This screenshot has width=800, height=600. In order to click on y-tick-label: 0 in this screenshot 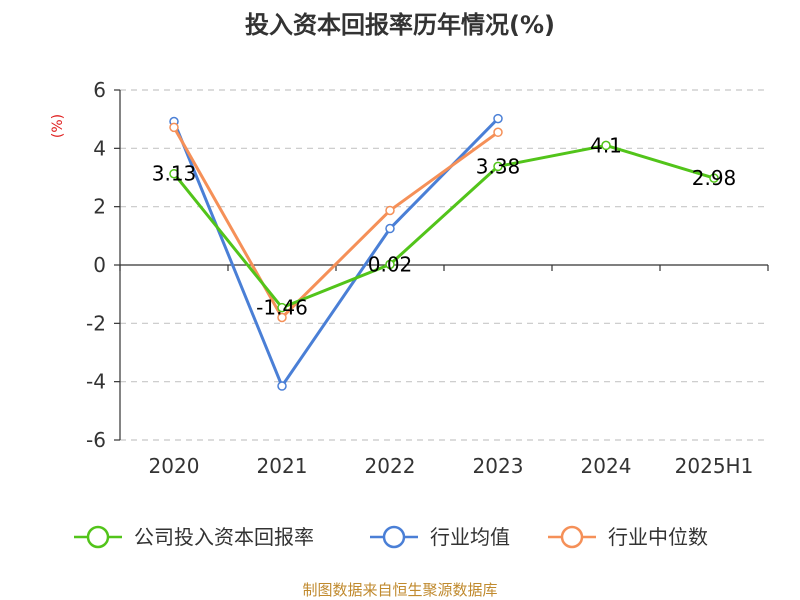, I will do `click(99, 265)`.